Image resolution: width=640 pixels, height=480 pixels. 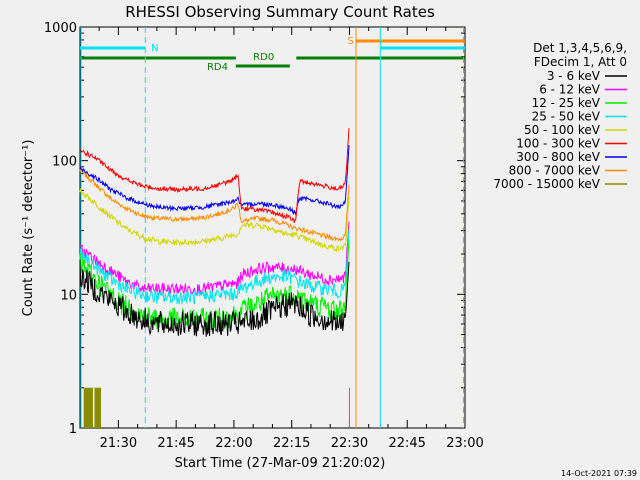 What do you see at coordinates (68, 295) in the screenshot?
I see `y-tick-label: 10` at bounding box center [68, 295].